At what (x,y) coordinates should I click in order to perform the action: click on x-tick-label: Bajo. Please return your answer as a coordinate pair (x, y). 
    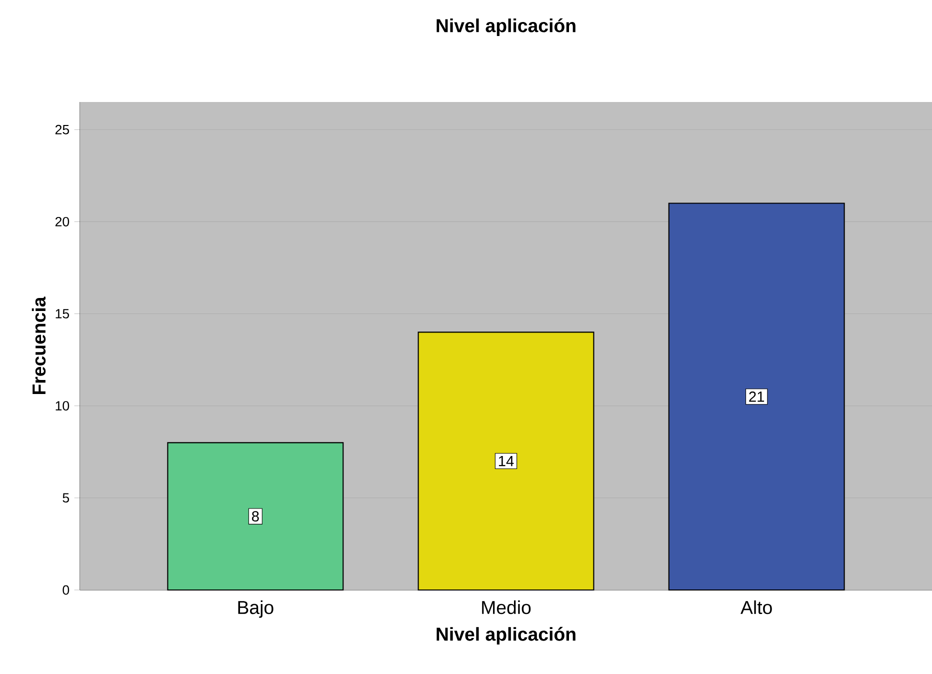
    Looking at the image, I should click on (256, 609).